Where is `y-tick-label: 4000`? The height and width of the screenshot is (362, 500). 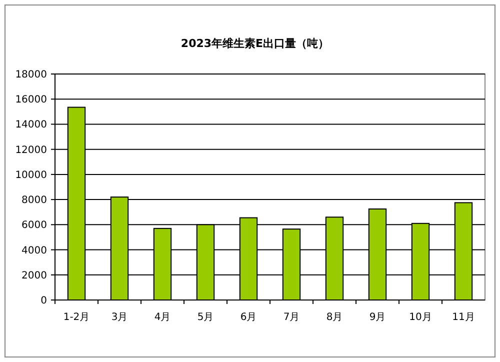
y-tick-label: 4000 is located at coordinates (34, 250).